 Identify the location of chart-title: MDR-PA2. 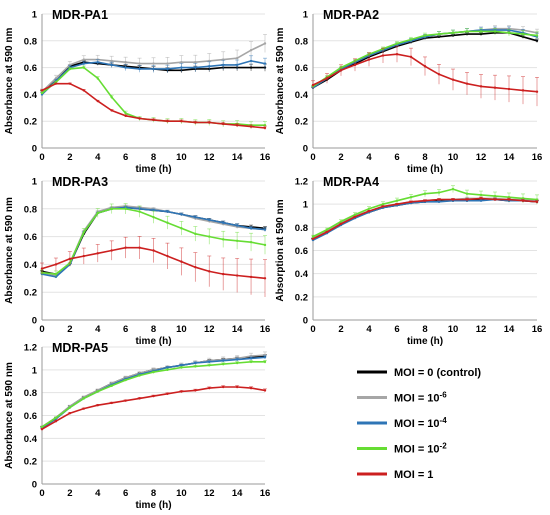
(351, 15).